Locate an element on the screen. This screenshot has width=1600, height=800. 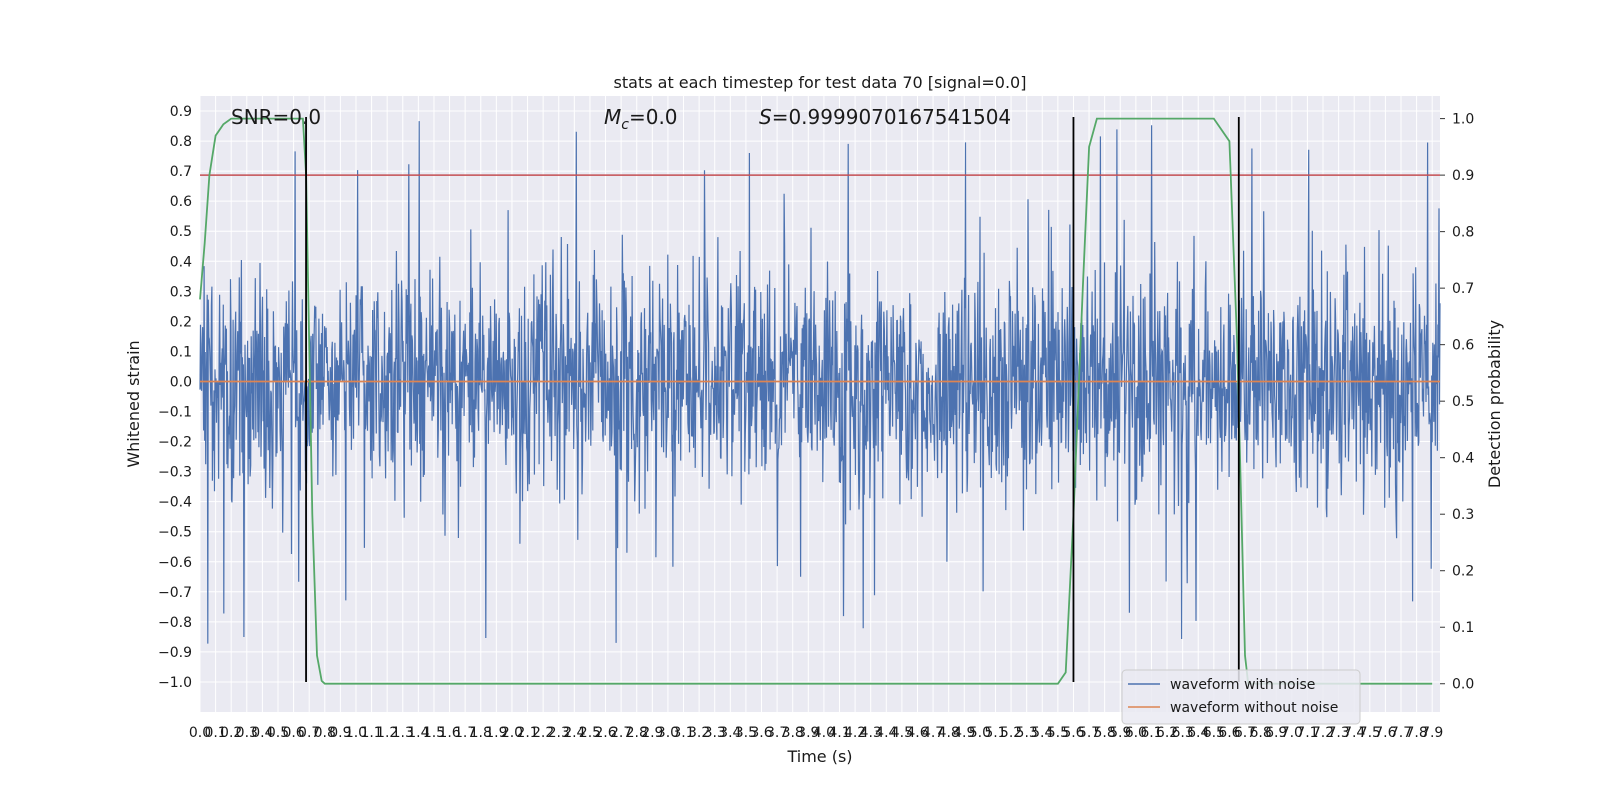
x-tick-35: 3.5 is located at coordinates (746, 733).